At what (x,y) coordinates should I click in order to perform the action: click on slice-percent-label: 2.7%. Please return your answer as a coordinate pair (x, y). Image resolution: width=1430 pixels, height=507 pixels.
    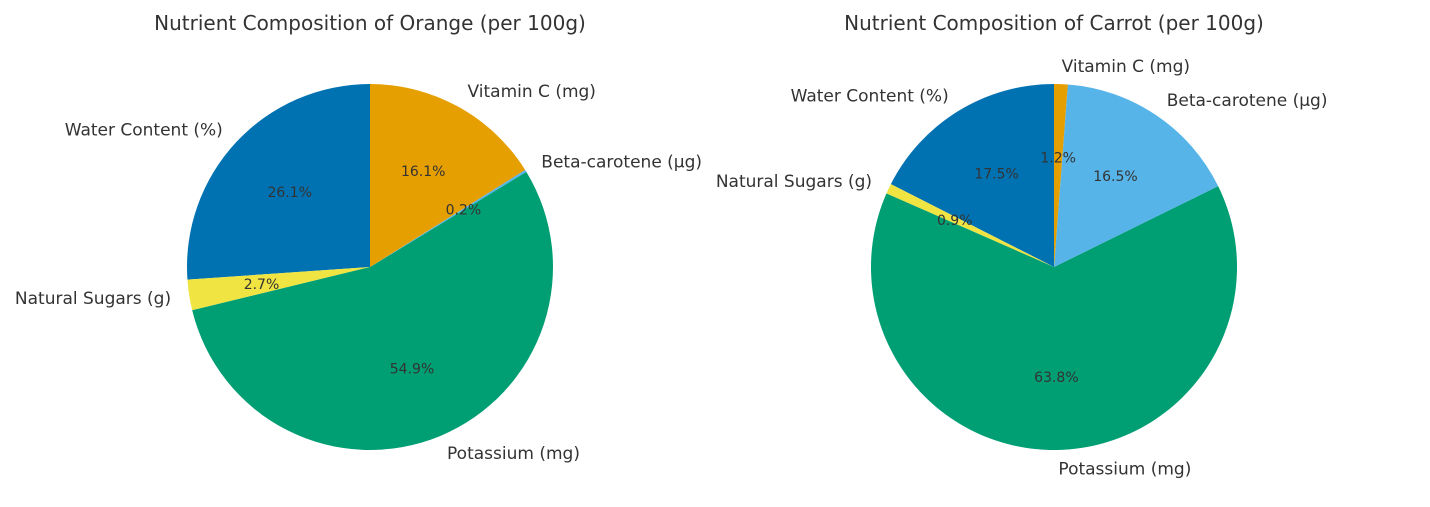
    Looking at the image, I should click on (262, 285).